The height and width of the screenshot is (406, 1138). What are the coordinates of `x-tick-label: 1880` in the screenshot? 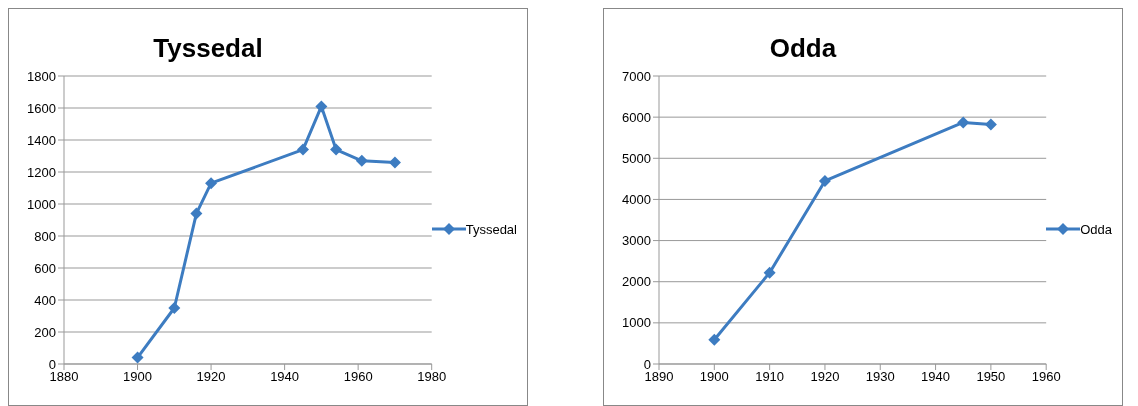 It's located at (64, 377).